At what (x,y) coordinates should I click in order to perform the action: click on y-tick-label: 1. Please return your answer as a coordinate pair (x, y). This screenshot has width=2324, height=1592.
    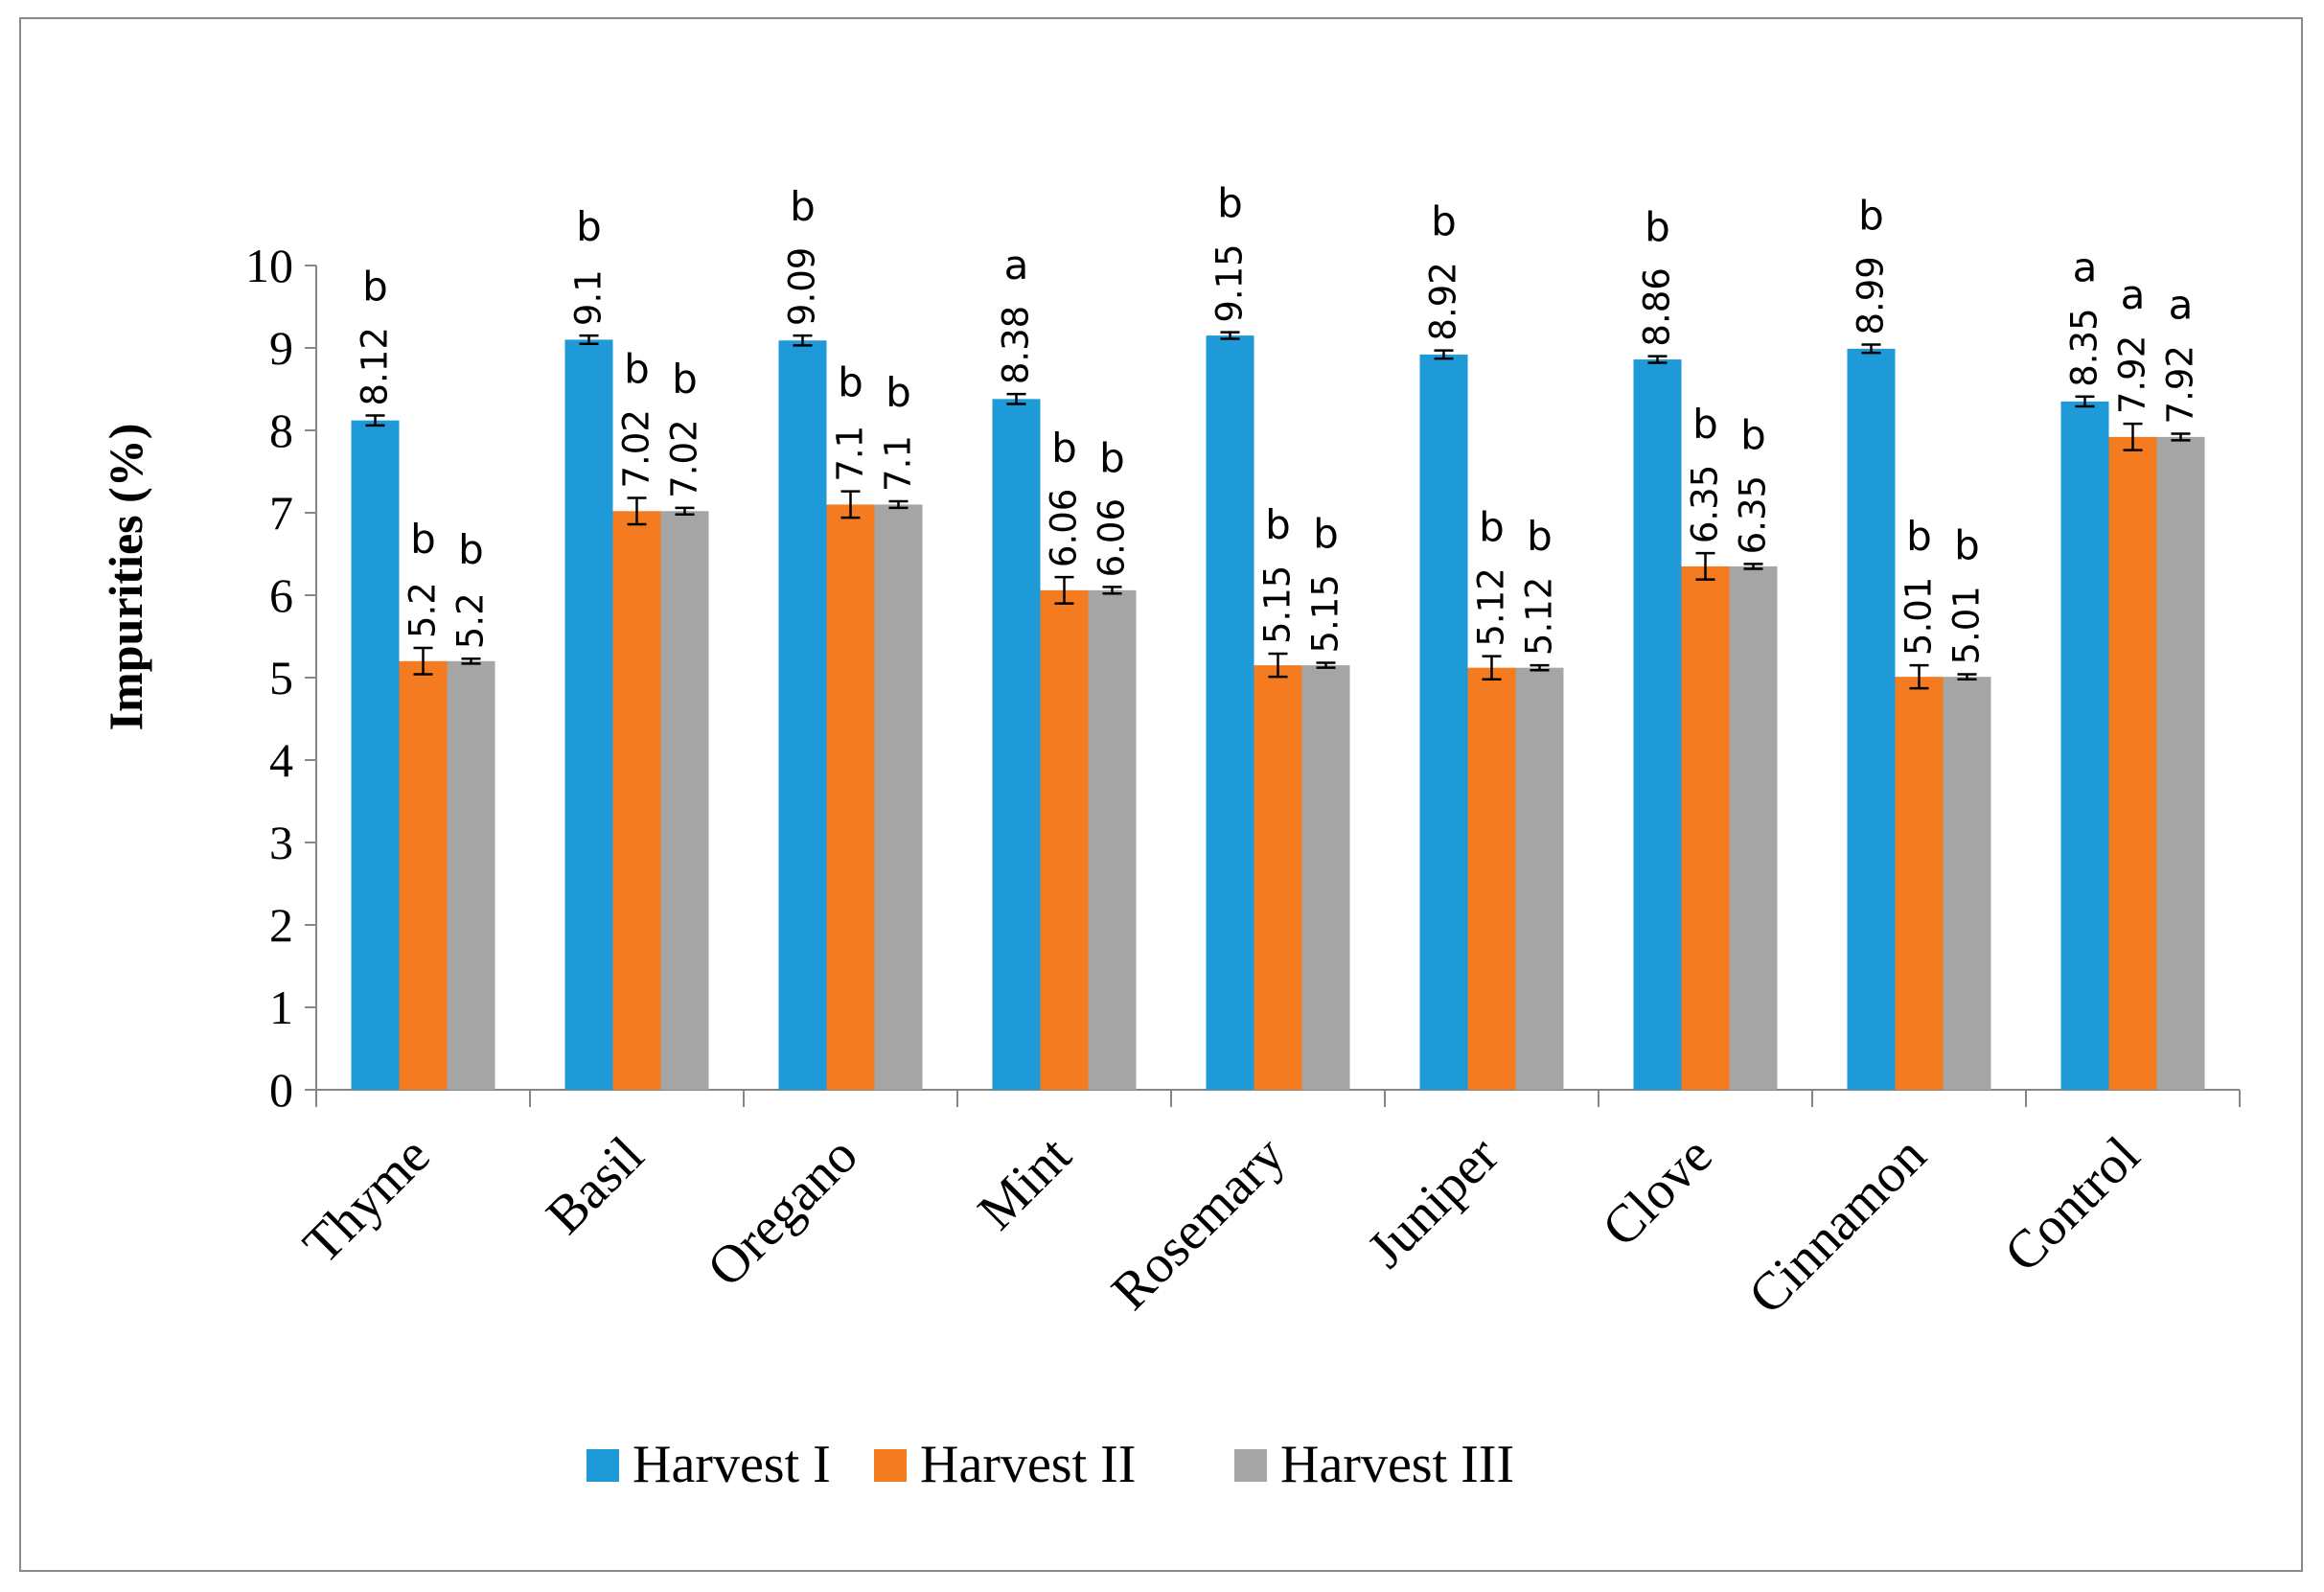
    Looking at the image, I should click on (281, 1007).